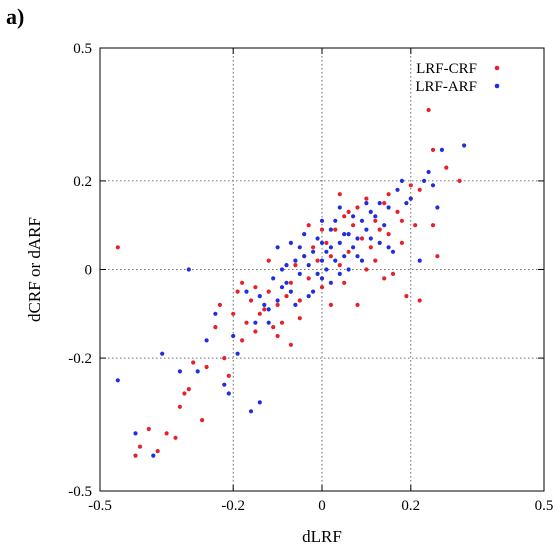  I want to click on legend-marker, so click(497, 68).